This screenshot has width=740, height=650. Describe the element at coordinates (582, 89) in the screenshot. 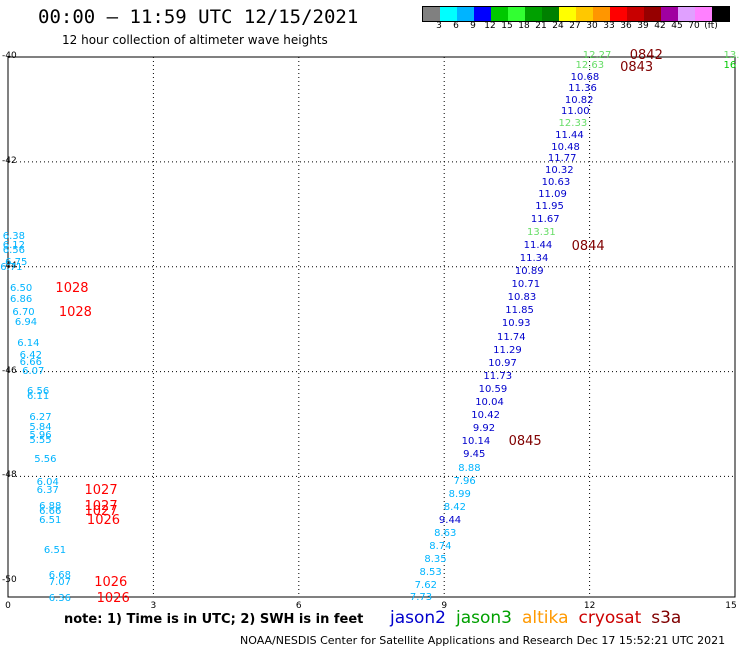

I see `wave-height-value: 11.36` at that location.